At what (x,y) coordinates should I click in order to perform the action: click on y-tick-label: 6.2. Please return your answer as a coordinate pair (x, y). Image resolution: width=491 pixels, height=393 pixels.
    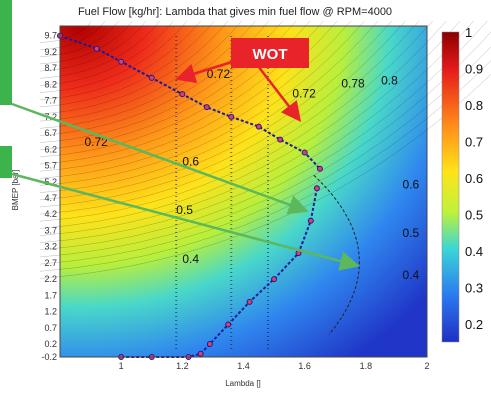
    Looking at the image, I should click on (50, 149).